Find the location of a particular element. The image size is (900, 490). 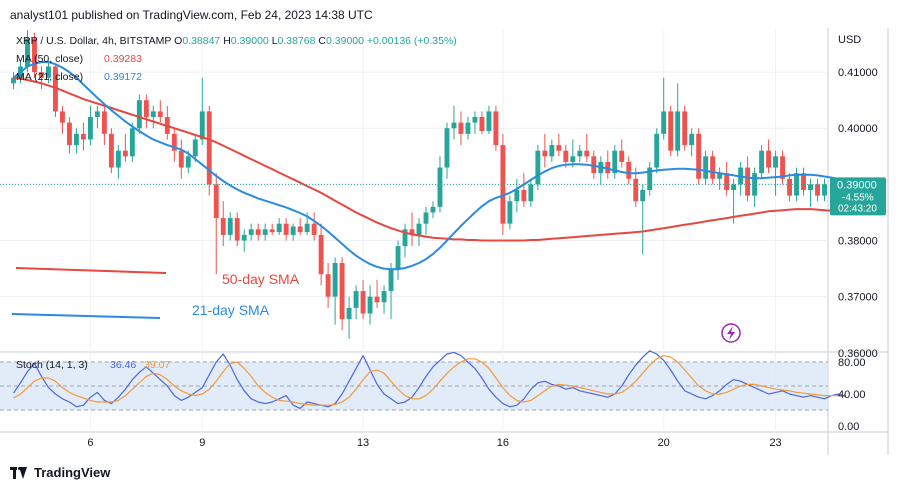

stoch-tick-label: 40.00 is located at coordinates (852, 395).